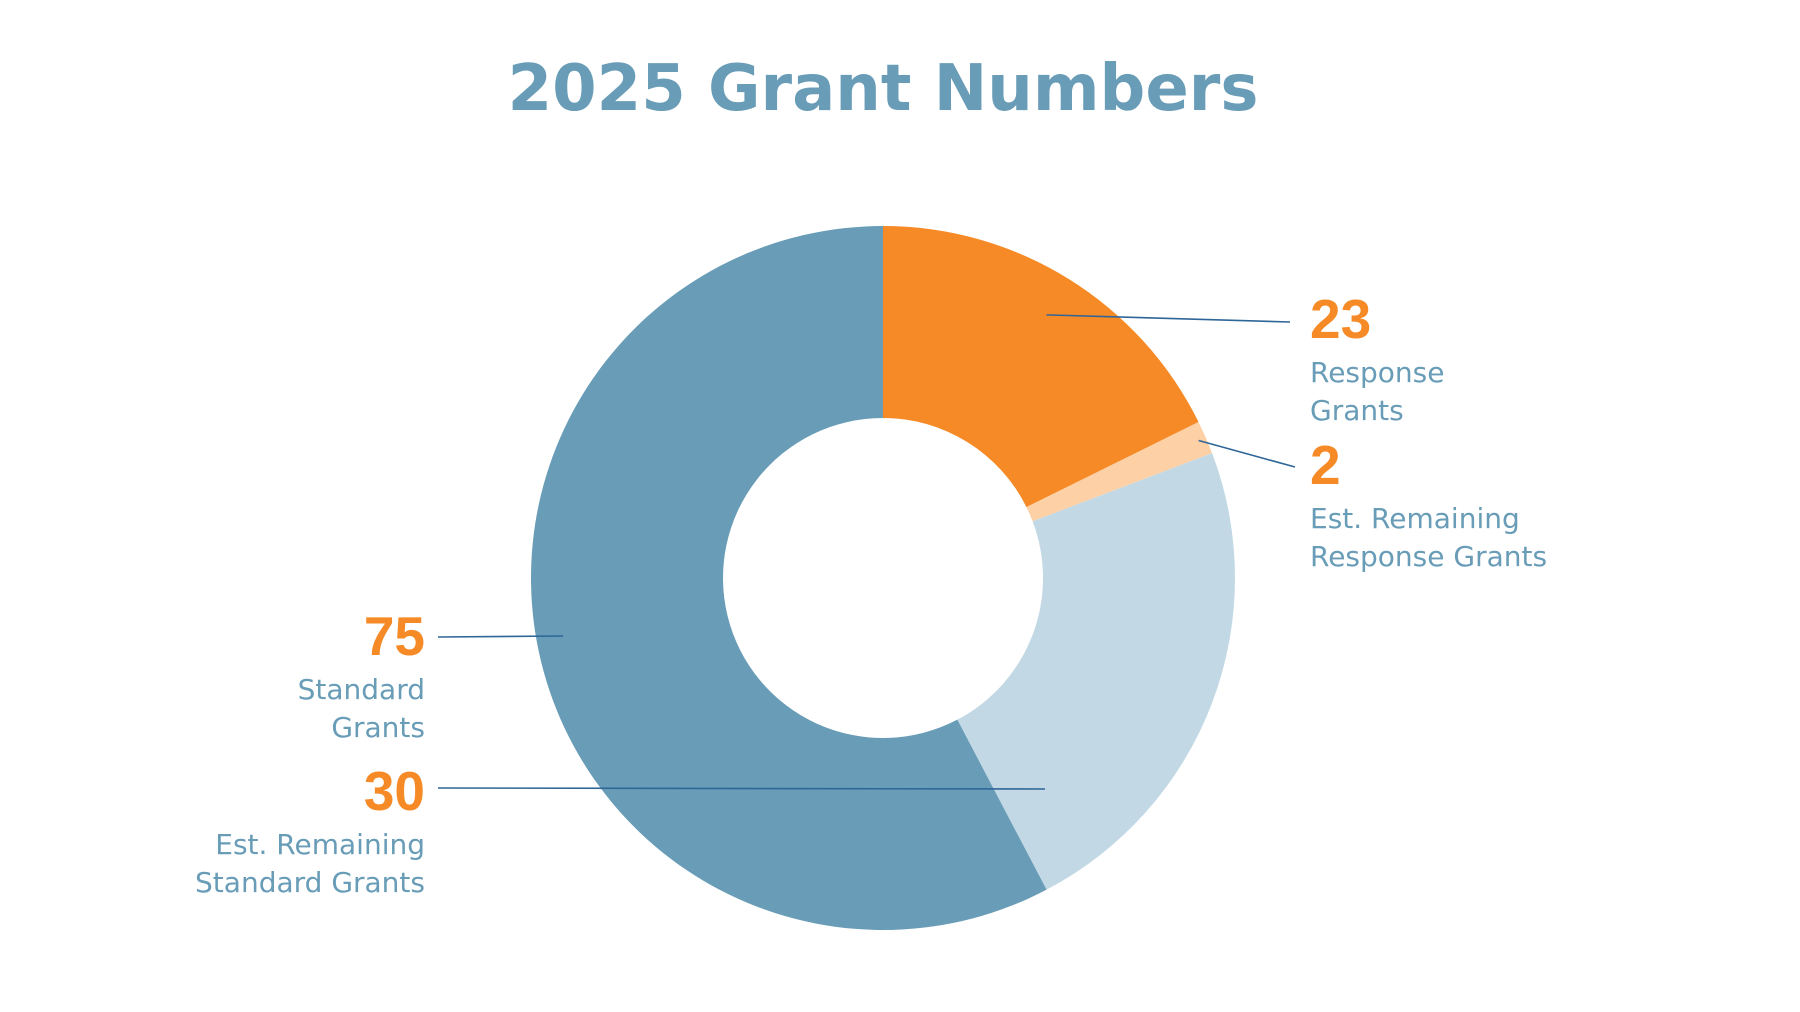 This screenshot has height=1012, width=1800. I want to click on slice-category-label-2-line-0: Est. Remaining, so click(320, 844).